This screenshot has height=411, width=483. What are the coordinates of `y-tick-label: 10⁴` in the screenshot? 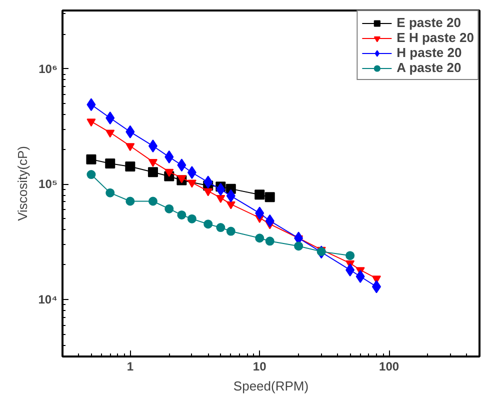 It's located at (48, 299).